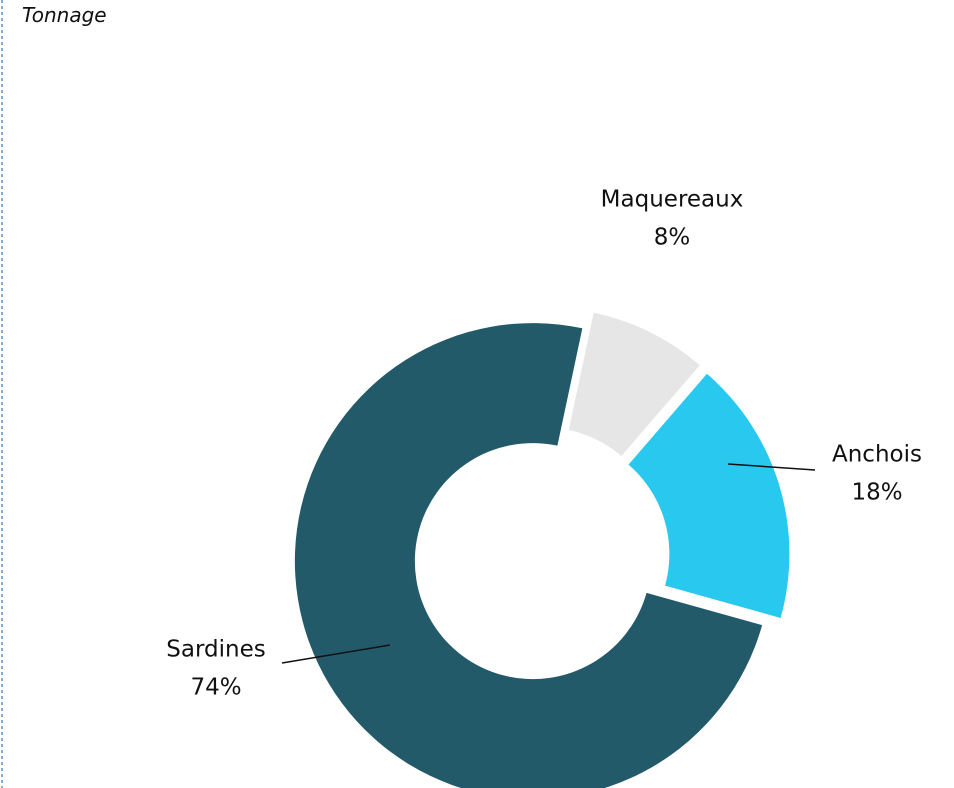 The image size is (954, 788). What do you see at coordinates (672, 238) in the screenshot?
I see `slice-value-label: 8%` at bounding box center [672, 238].